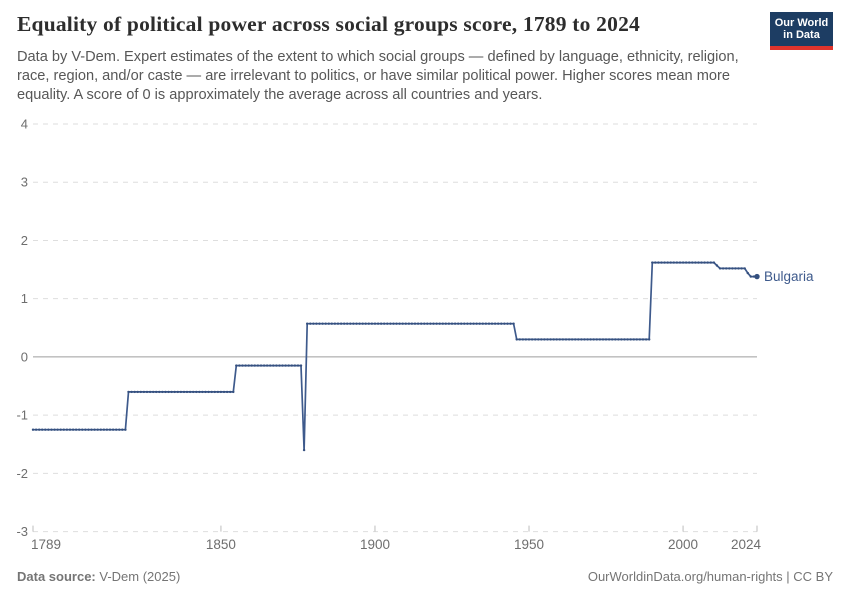 This screenshot has width=850, height=600. What do you see at coordinates (710, 576) in the screenshot?
I see `footer-credit-link: OurWorldinData.org/human-rights | CC BY` at bounding box center [710, 576].